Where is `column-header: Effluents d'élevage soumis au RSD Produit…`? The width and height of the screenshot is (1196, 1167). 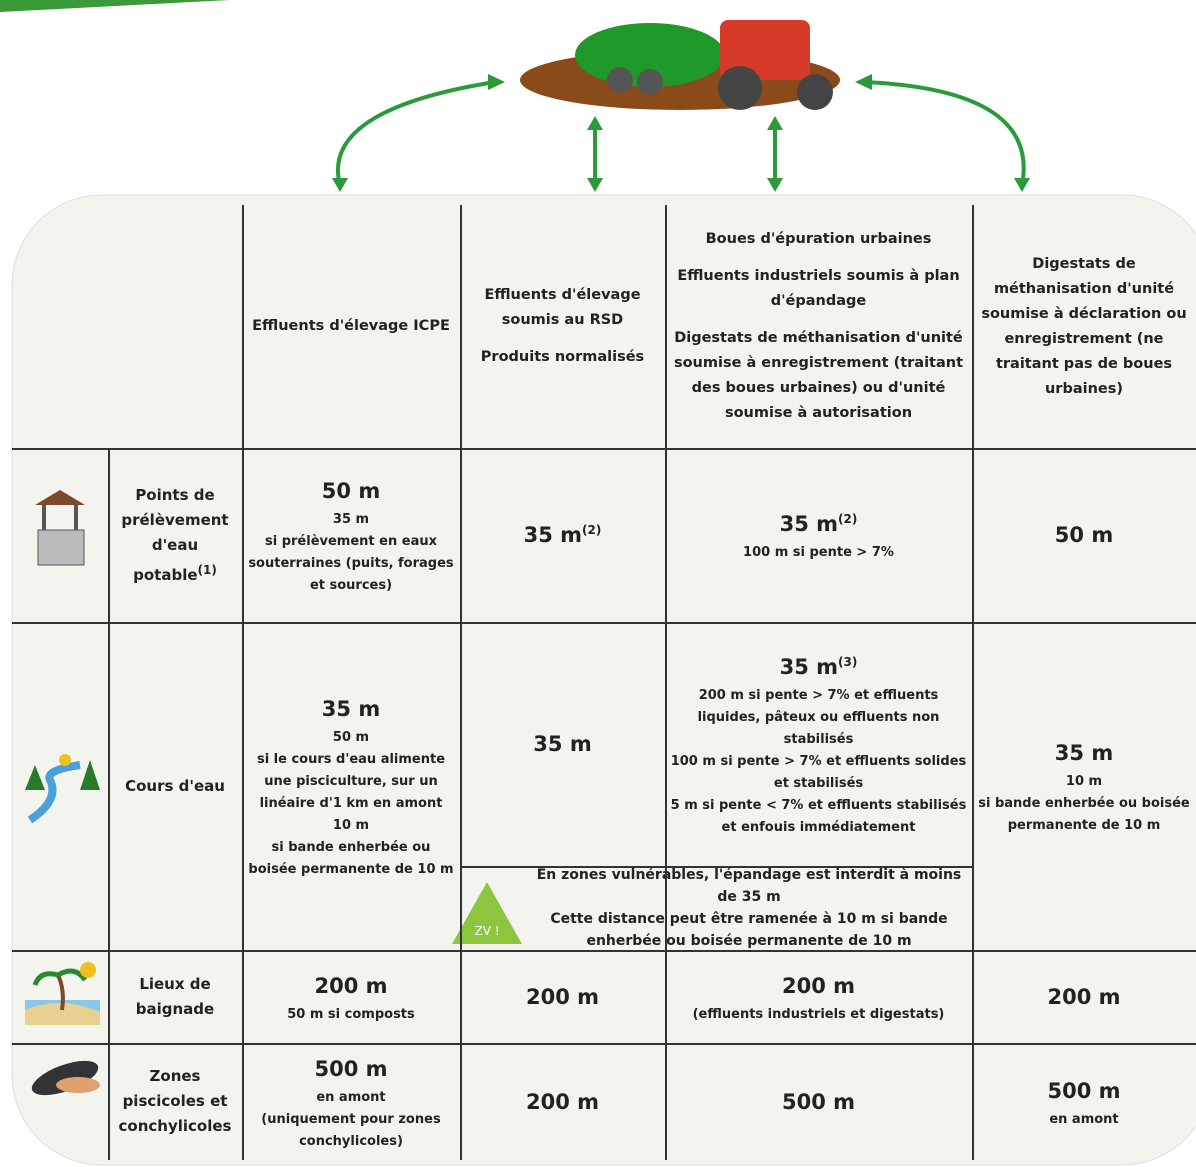 column-header: Effluents d'élevage soumis au RSD Produit… is located at coordinates (562, 326).